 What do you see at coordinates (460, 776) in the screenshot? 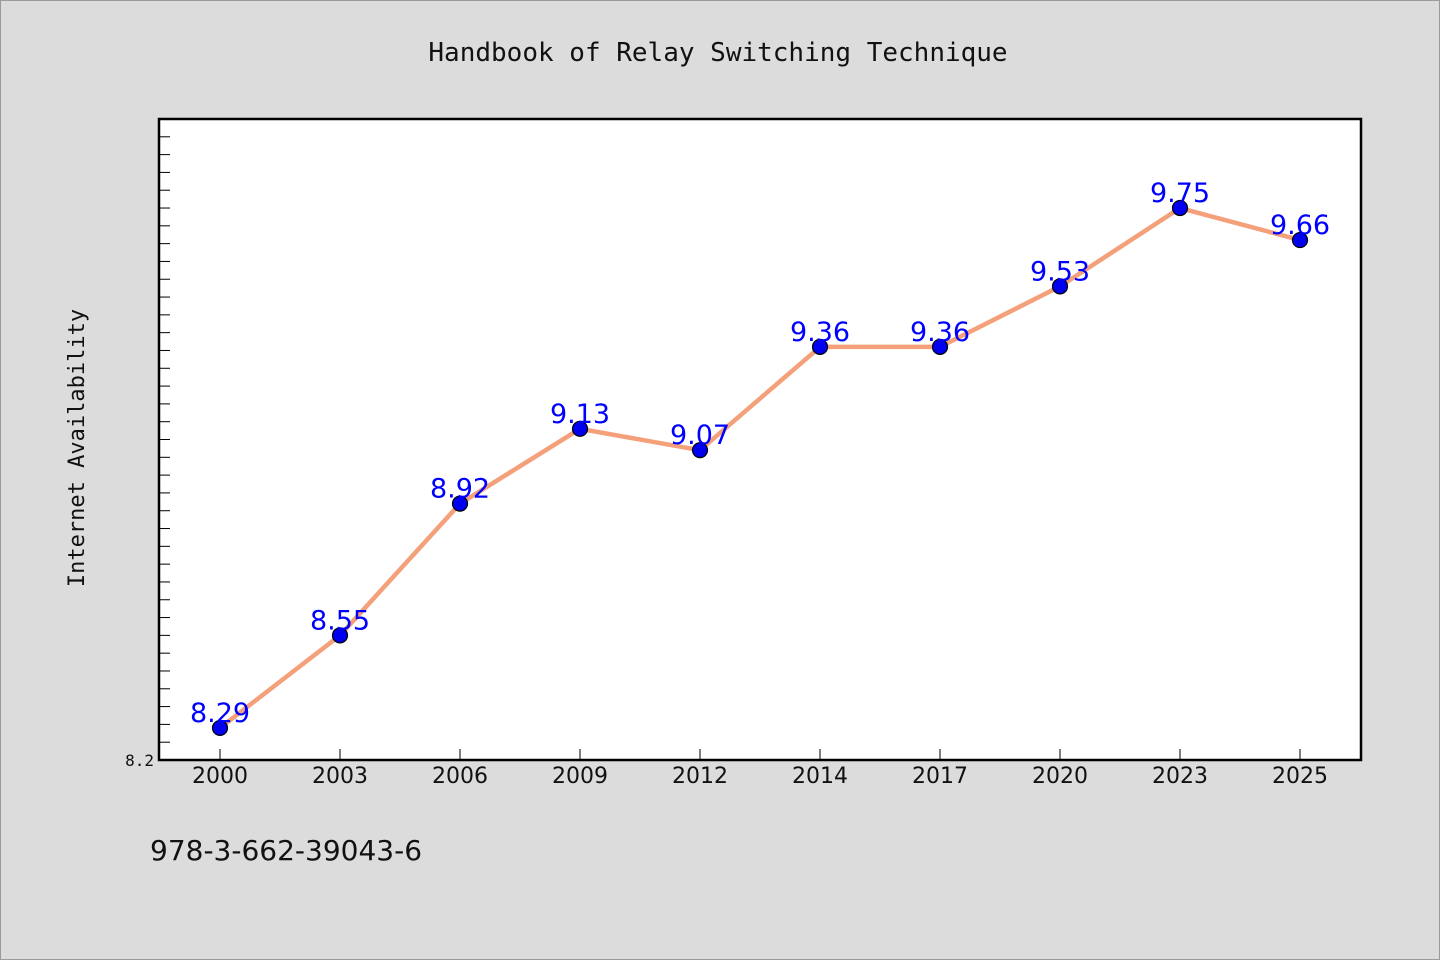
I see `x-tick-label: 2006` at bounding box center [460, 776].